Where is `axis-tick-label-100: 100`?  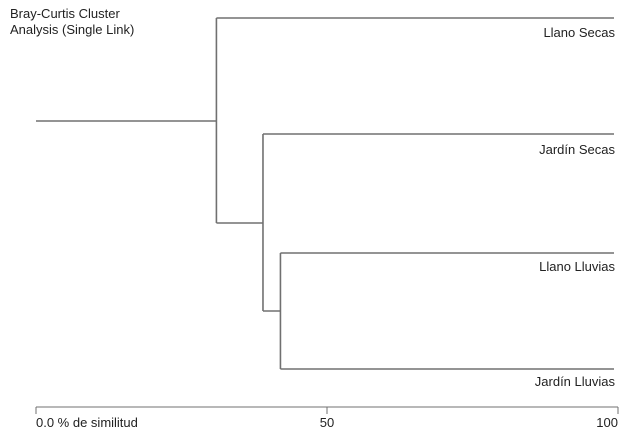 axis-tick-label-100: 100 is located at coordinates (607, 422).